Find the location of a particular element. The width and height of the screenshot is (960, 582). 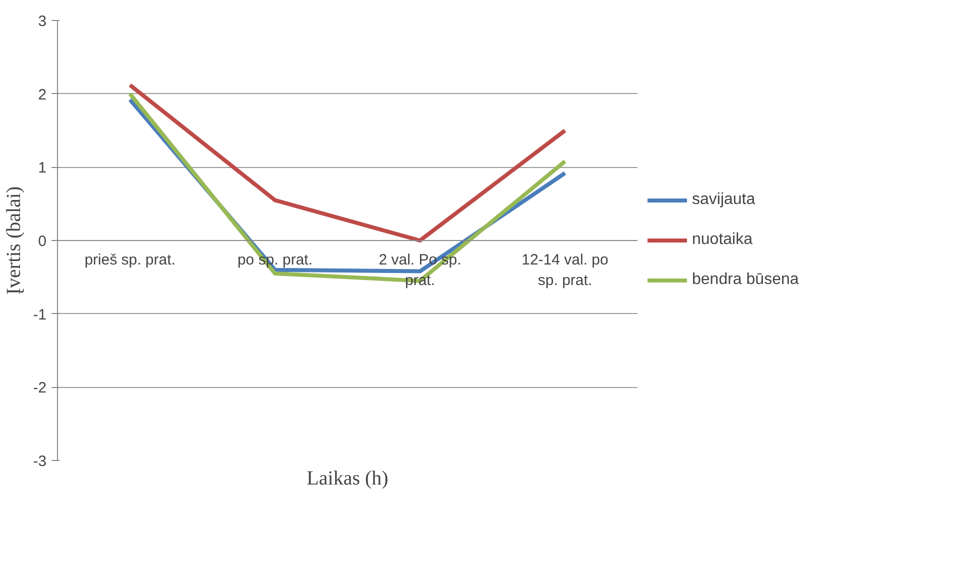

line-series is located at coordinates (347, 162).